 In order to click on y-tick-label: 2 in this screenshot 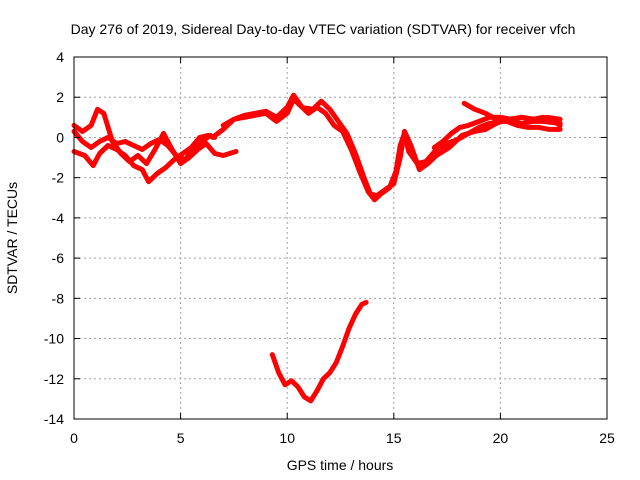, I will do `click(60, 97)`.